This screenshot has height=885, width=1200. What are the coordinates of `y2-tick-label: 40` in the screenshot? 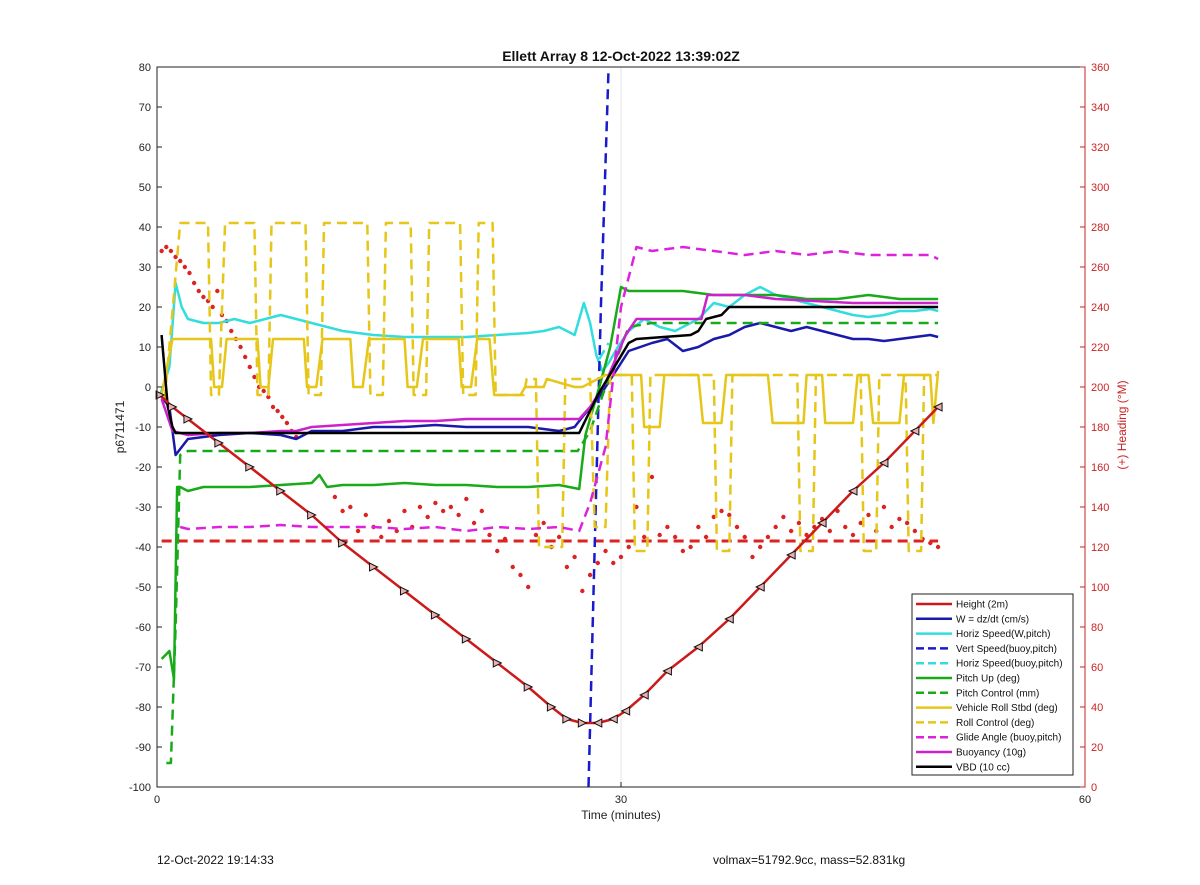 It's located at (1097, 708).